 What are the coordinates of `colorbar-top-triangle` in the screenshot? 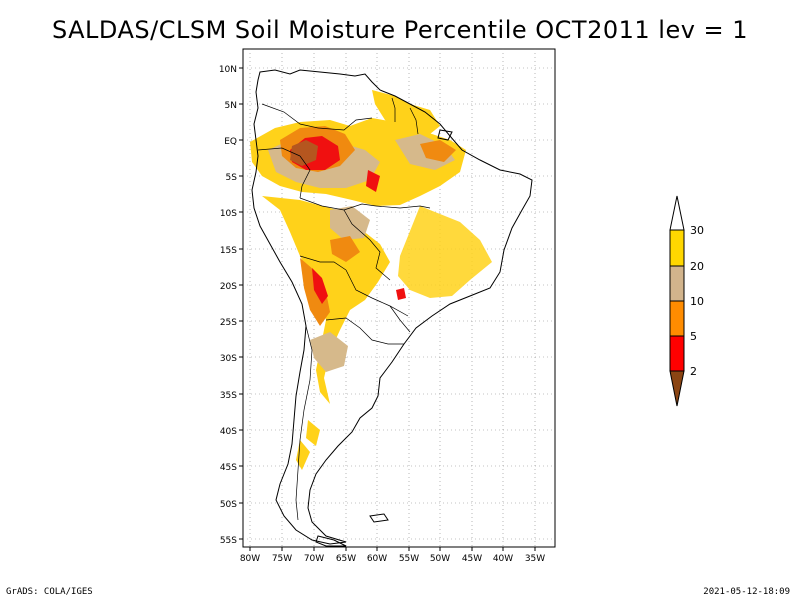 It's located at (677, 213).